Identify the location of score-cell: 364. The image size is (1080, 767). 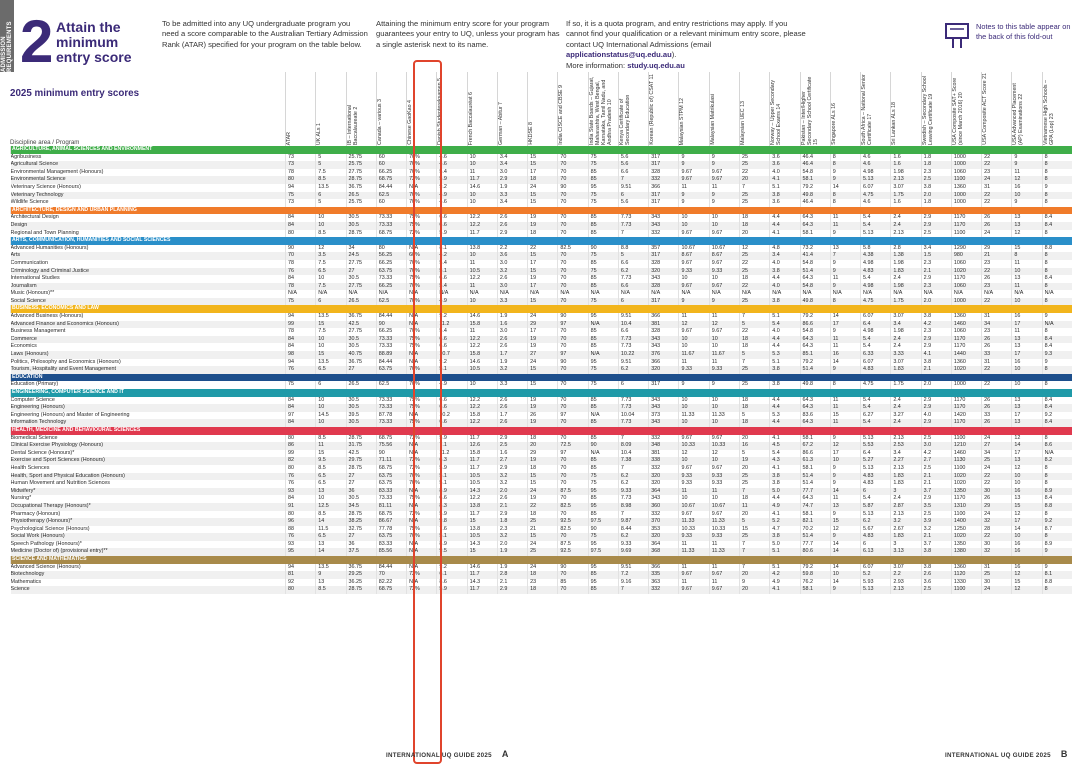
(663, 544).